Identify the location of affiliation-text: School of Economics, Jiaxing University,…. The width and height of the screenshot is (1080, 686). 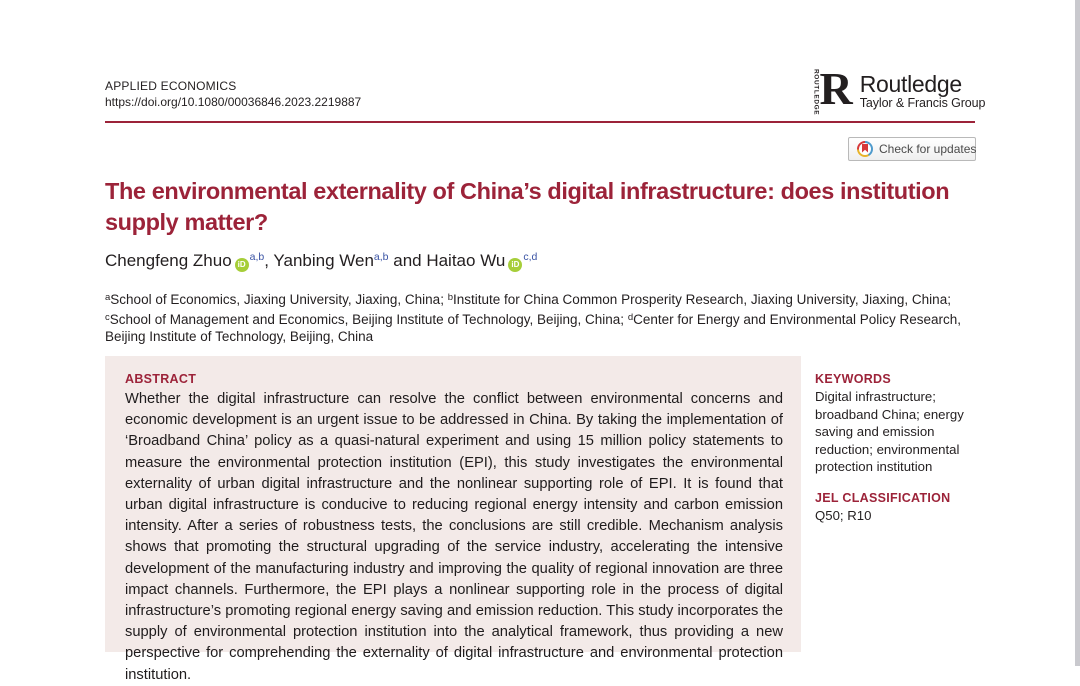
(279, 299).